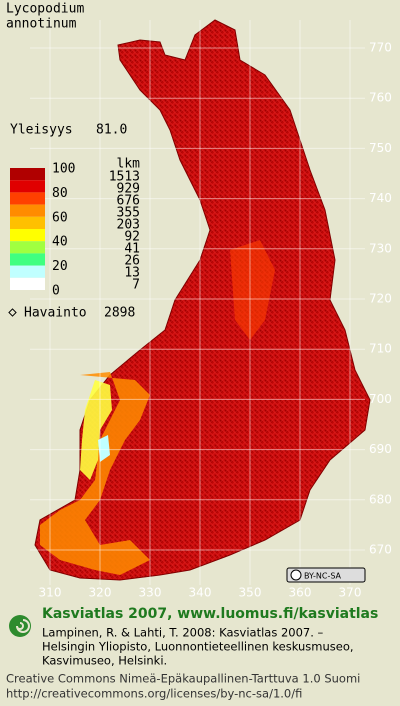 This screenshot has height=706, width=400. I want to click on easting-label: 310, so click(50, 593).